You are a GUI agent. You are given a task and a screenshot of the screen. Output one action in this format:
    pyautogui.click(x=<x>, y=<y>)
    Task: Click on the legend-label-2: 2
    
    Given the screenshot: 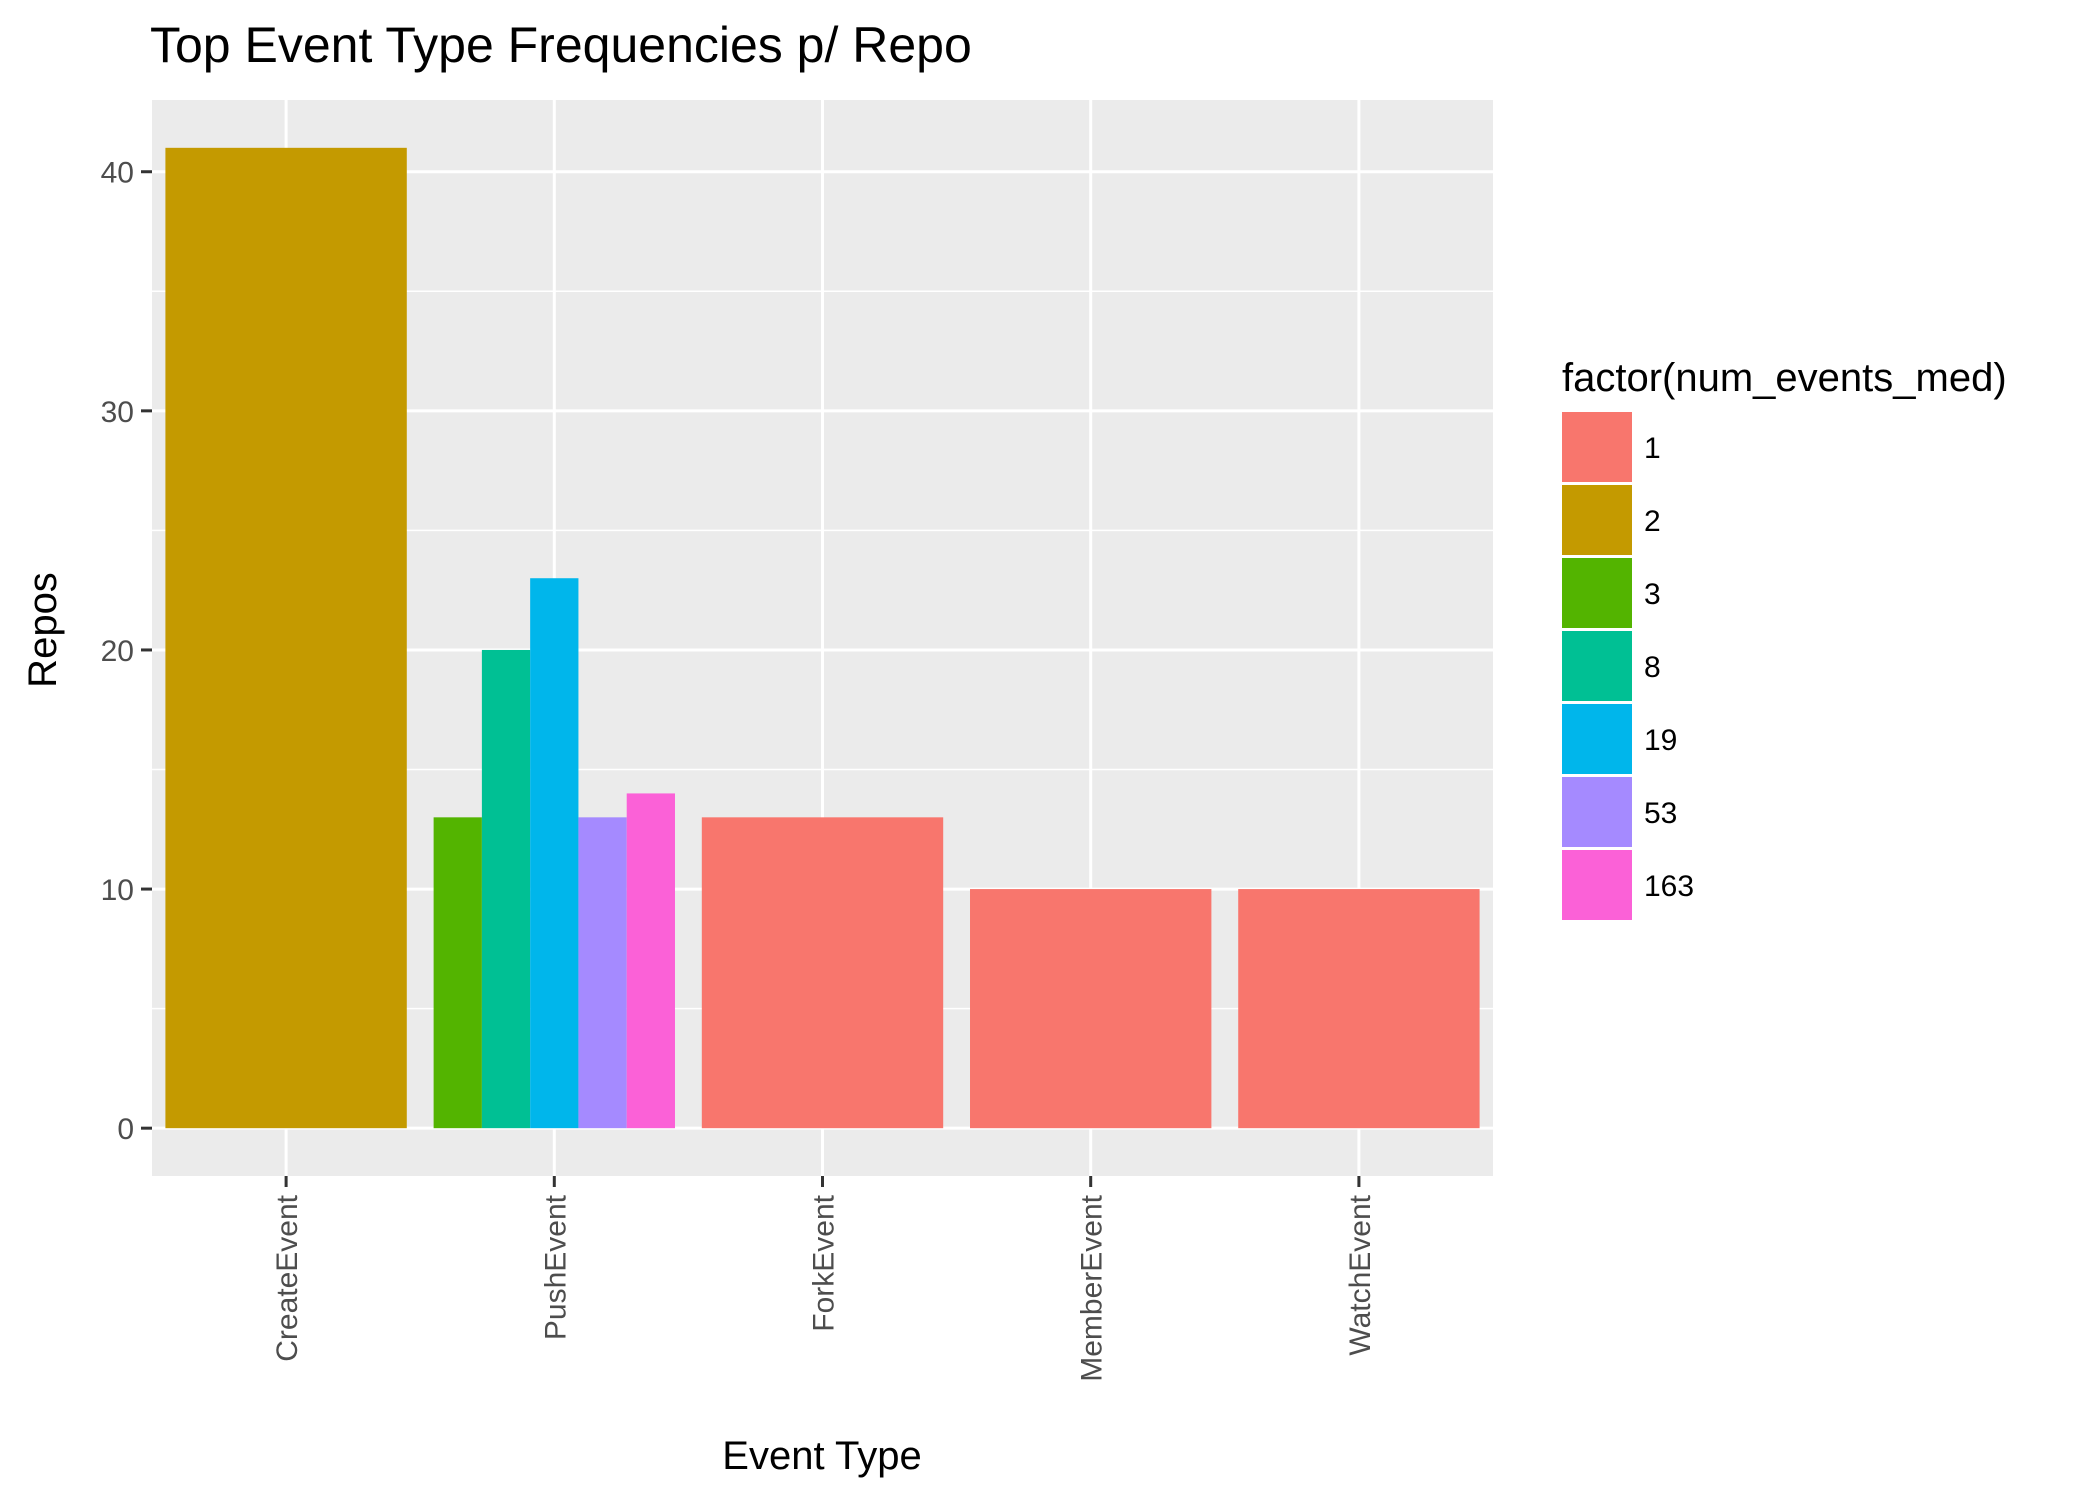 What is the action you would take?
    pyautogui.click(x=1652, y=521)
    